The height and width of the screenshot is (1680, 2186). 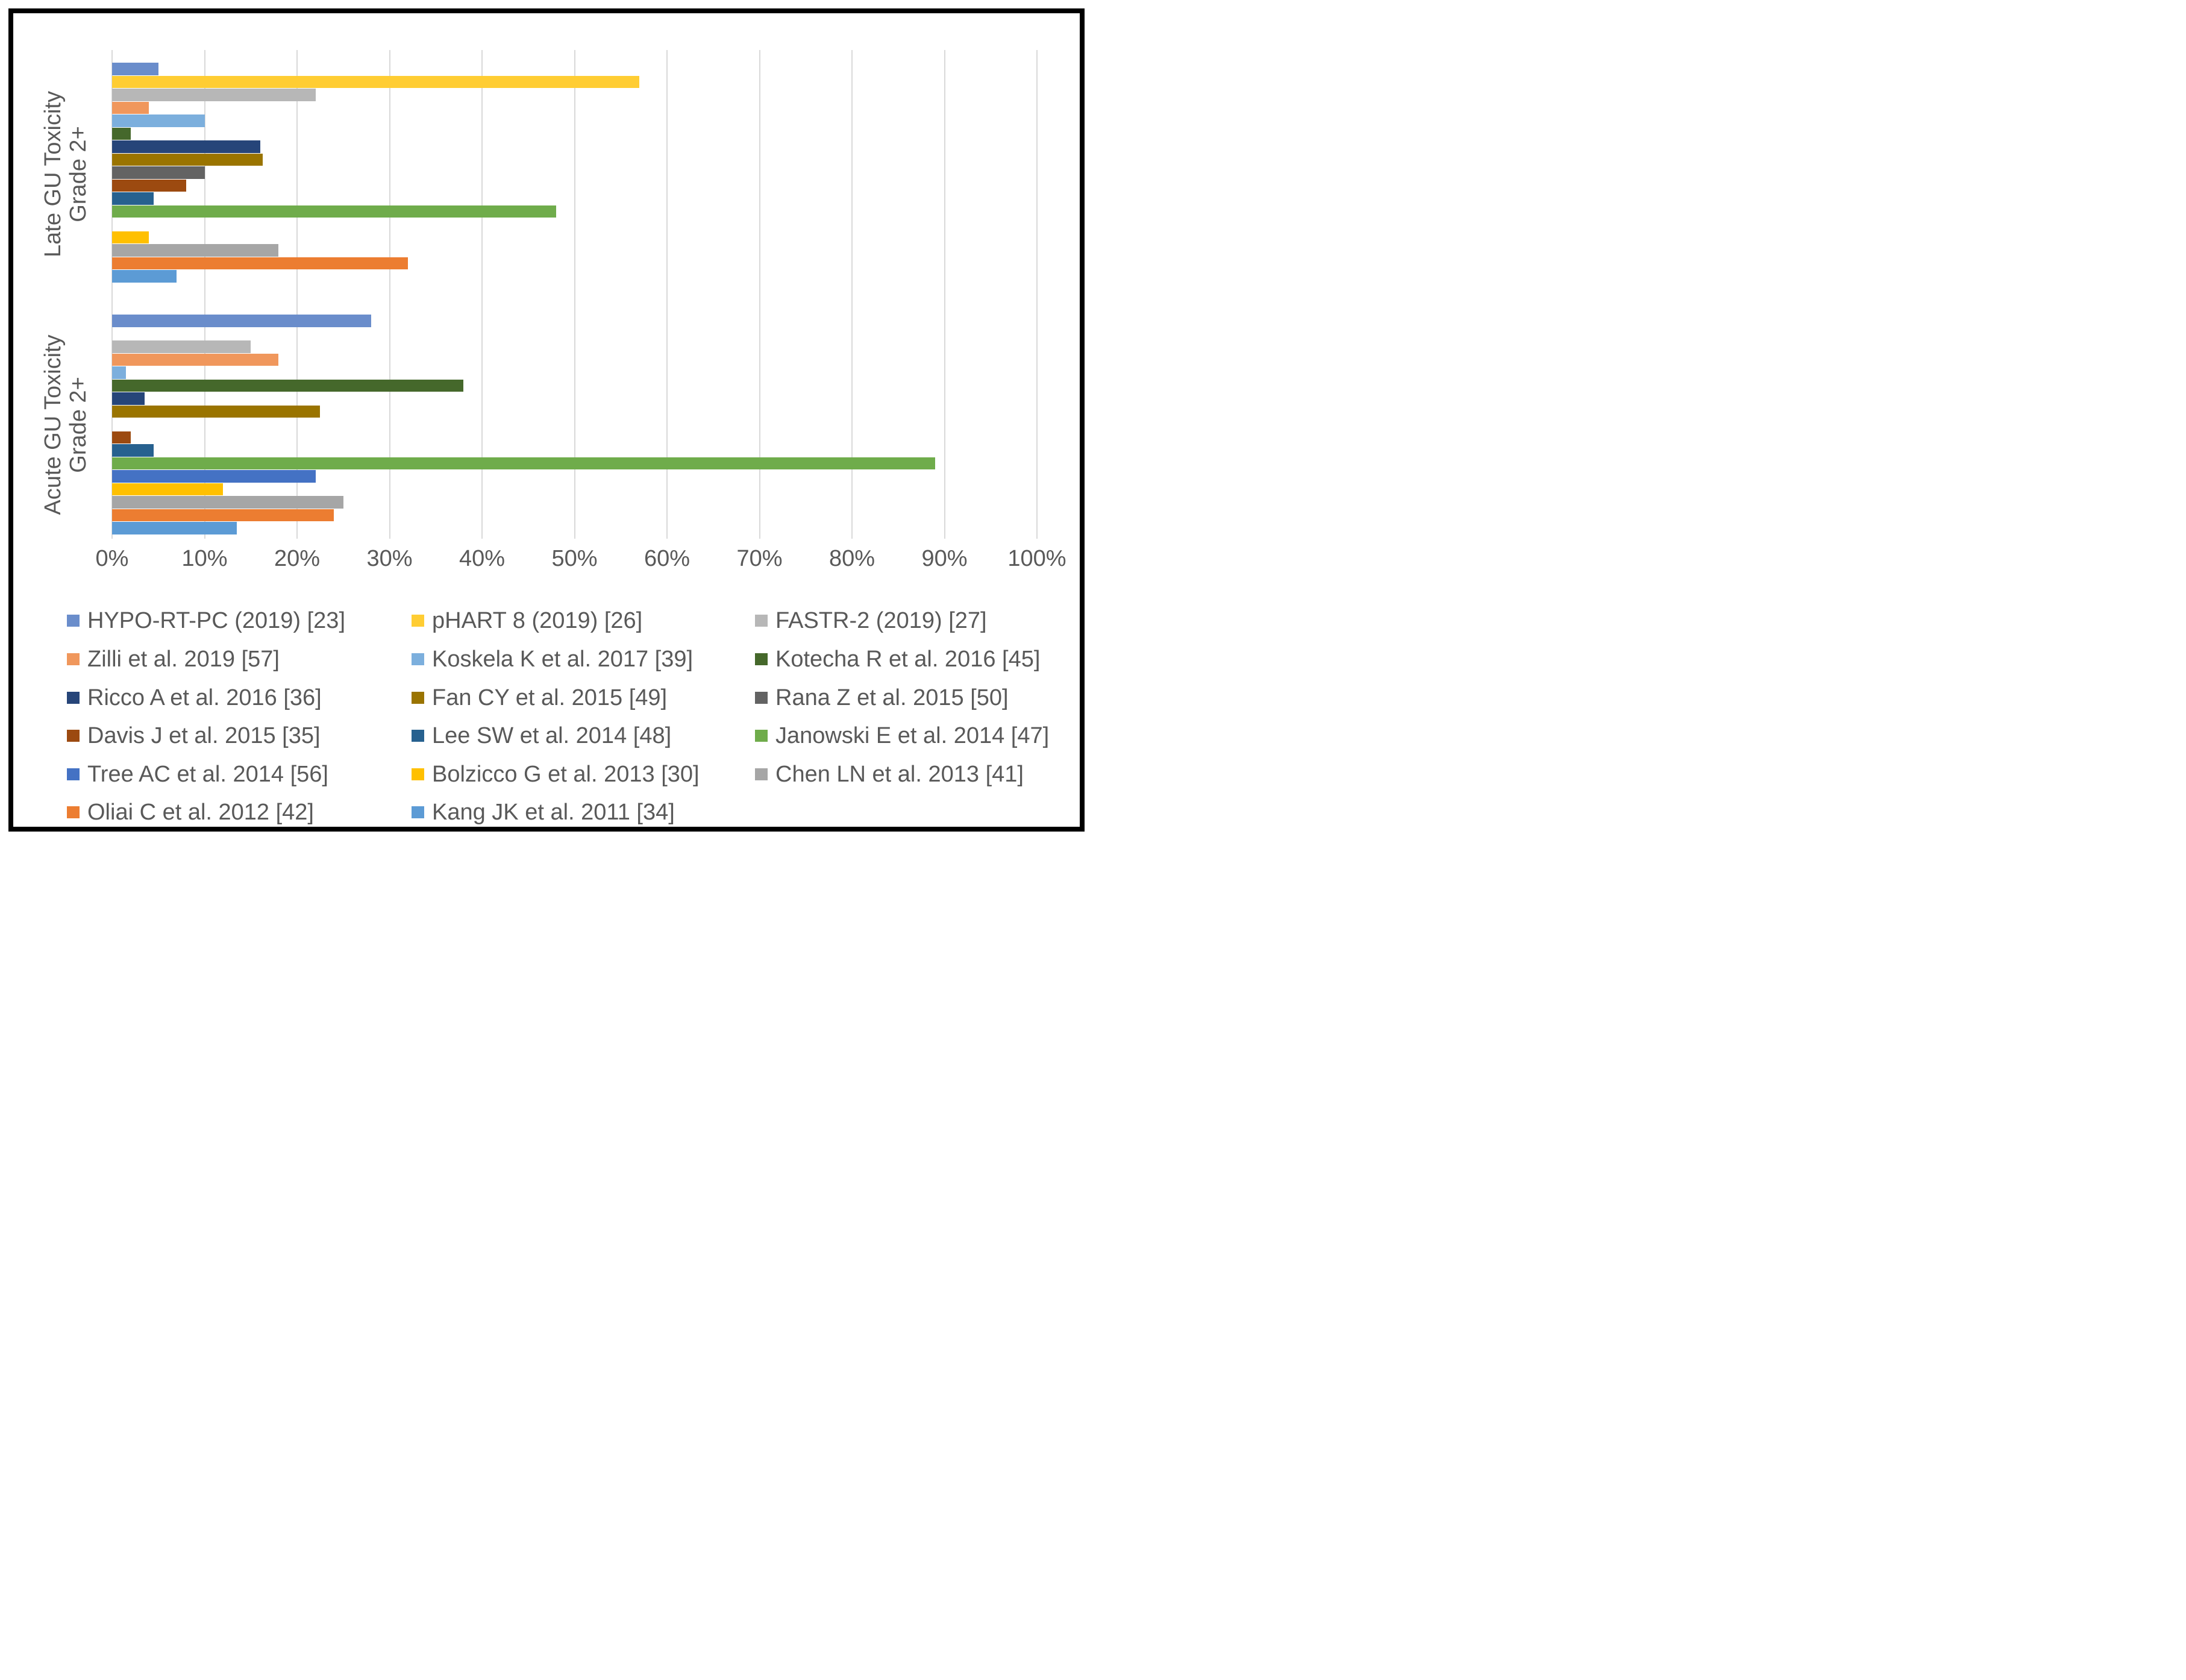 What do you see at coordinates (204, 697) in the screenshot?
I see `legend-label: Ricco A et al. 2016 [36]` at bounding box center [204, 697].